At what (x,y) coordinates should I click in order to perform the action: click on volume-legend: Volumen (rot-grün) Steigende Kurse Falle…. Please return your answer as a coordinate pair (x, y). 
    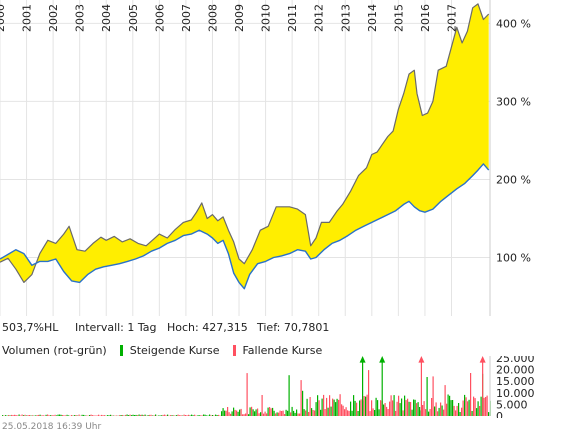
    Looking at the image, I should click on (162, 350).